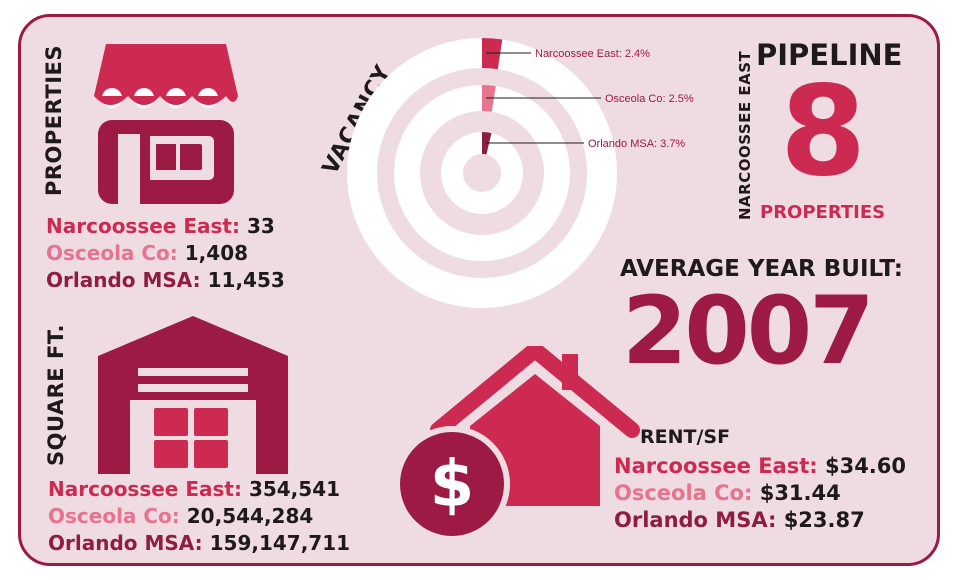 The image size is (964, 580). What do you see at coordinates (147, 253) in the screenshot?
I see `properties-row-1: Osceola Co: 1,408` at bounding box center [147, 253].